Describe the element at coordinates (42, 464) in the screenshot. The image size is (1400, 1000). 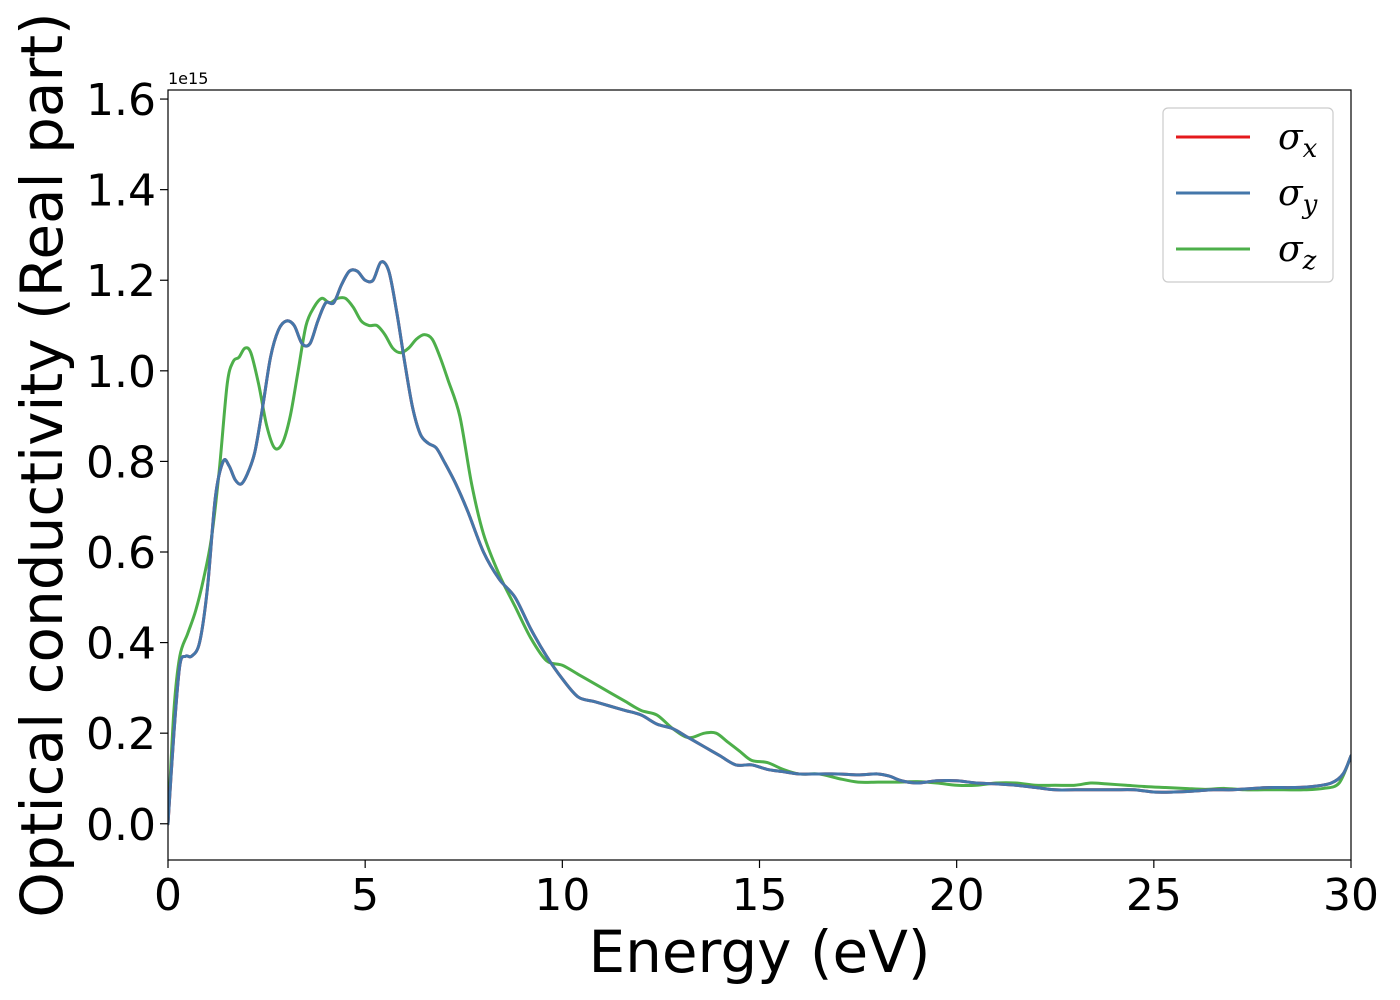
I see `y-axis-label: Optical conductivity (Real part)` at that location.